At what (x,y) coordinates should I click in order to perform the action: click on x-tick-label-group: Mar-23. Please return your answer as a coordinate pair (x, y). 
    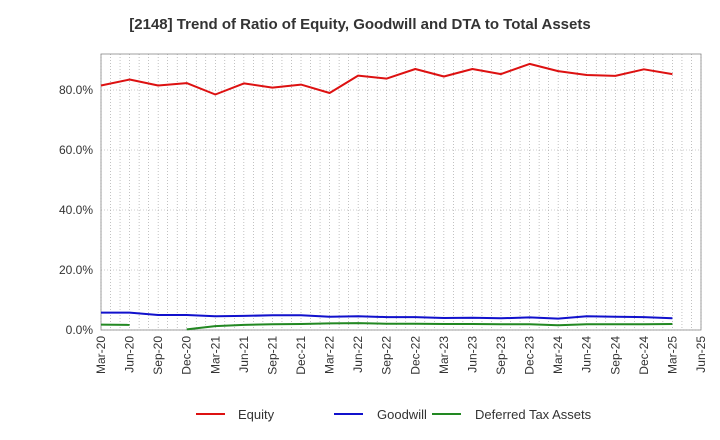
    Looking at the image, I should click on (444, 355).